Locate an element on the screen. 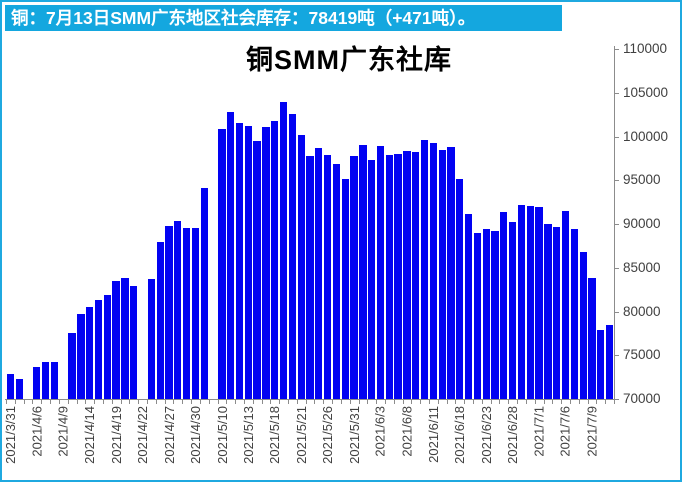  y-axis-label: 90000 is located at coordinates (642, 223).